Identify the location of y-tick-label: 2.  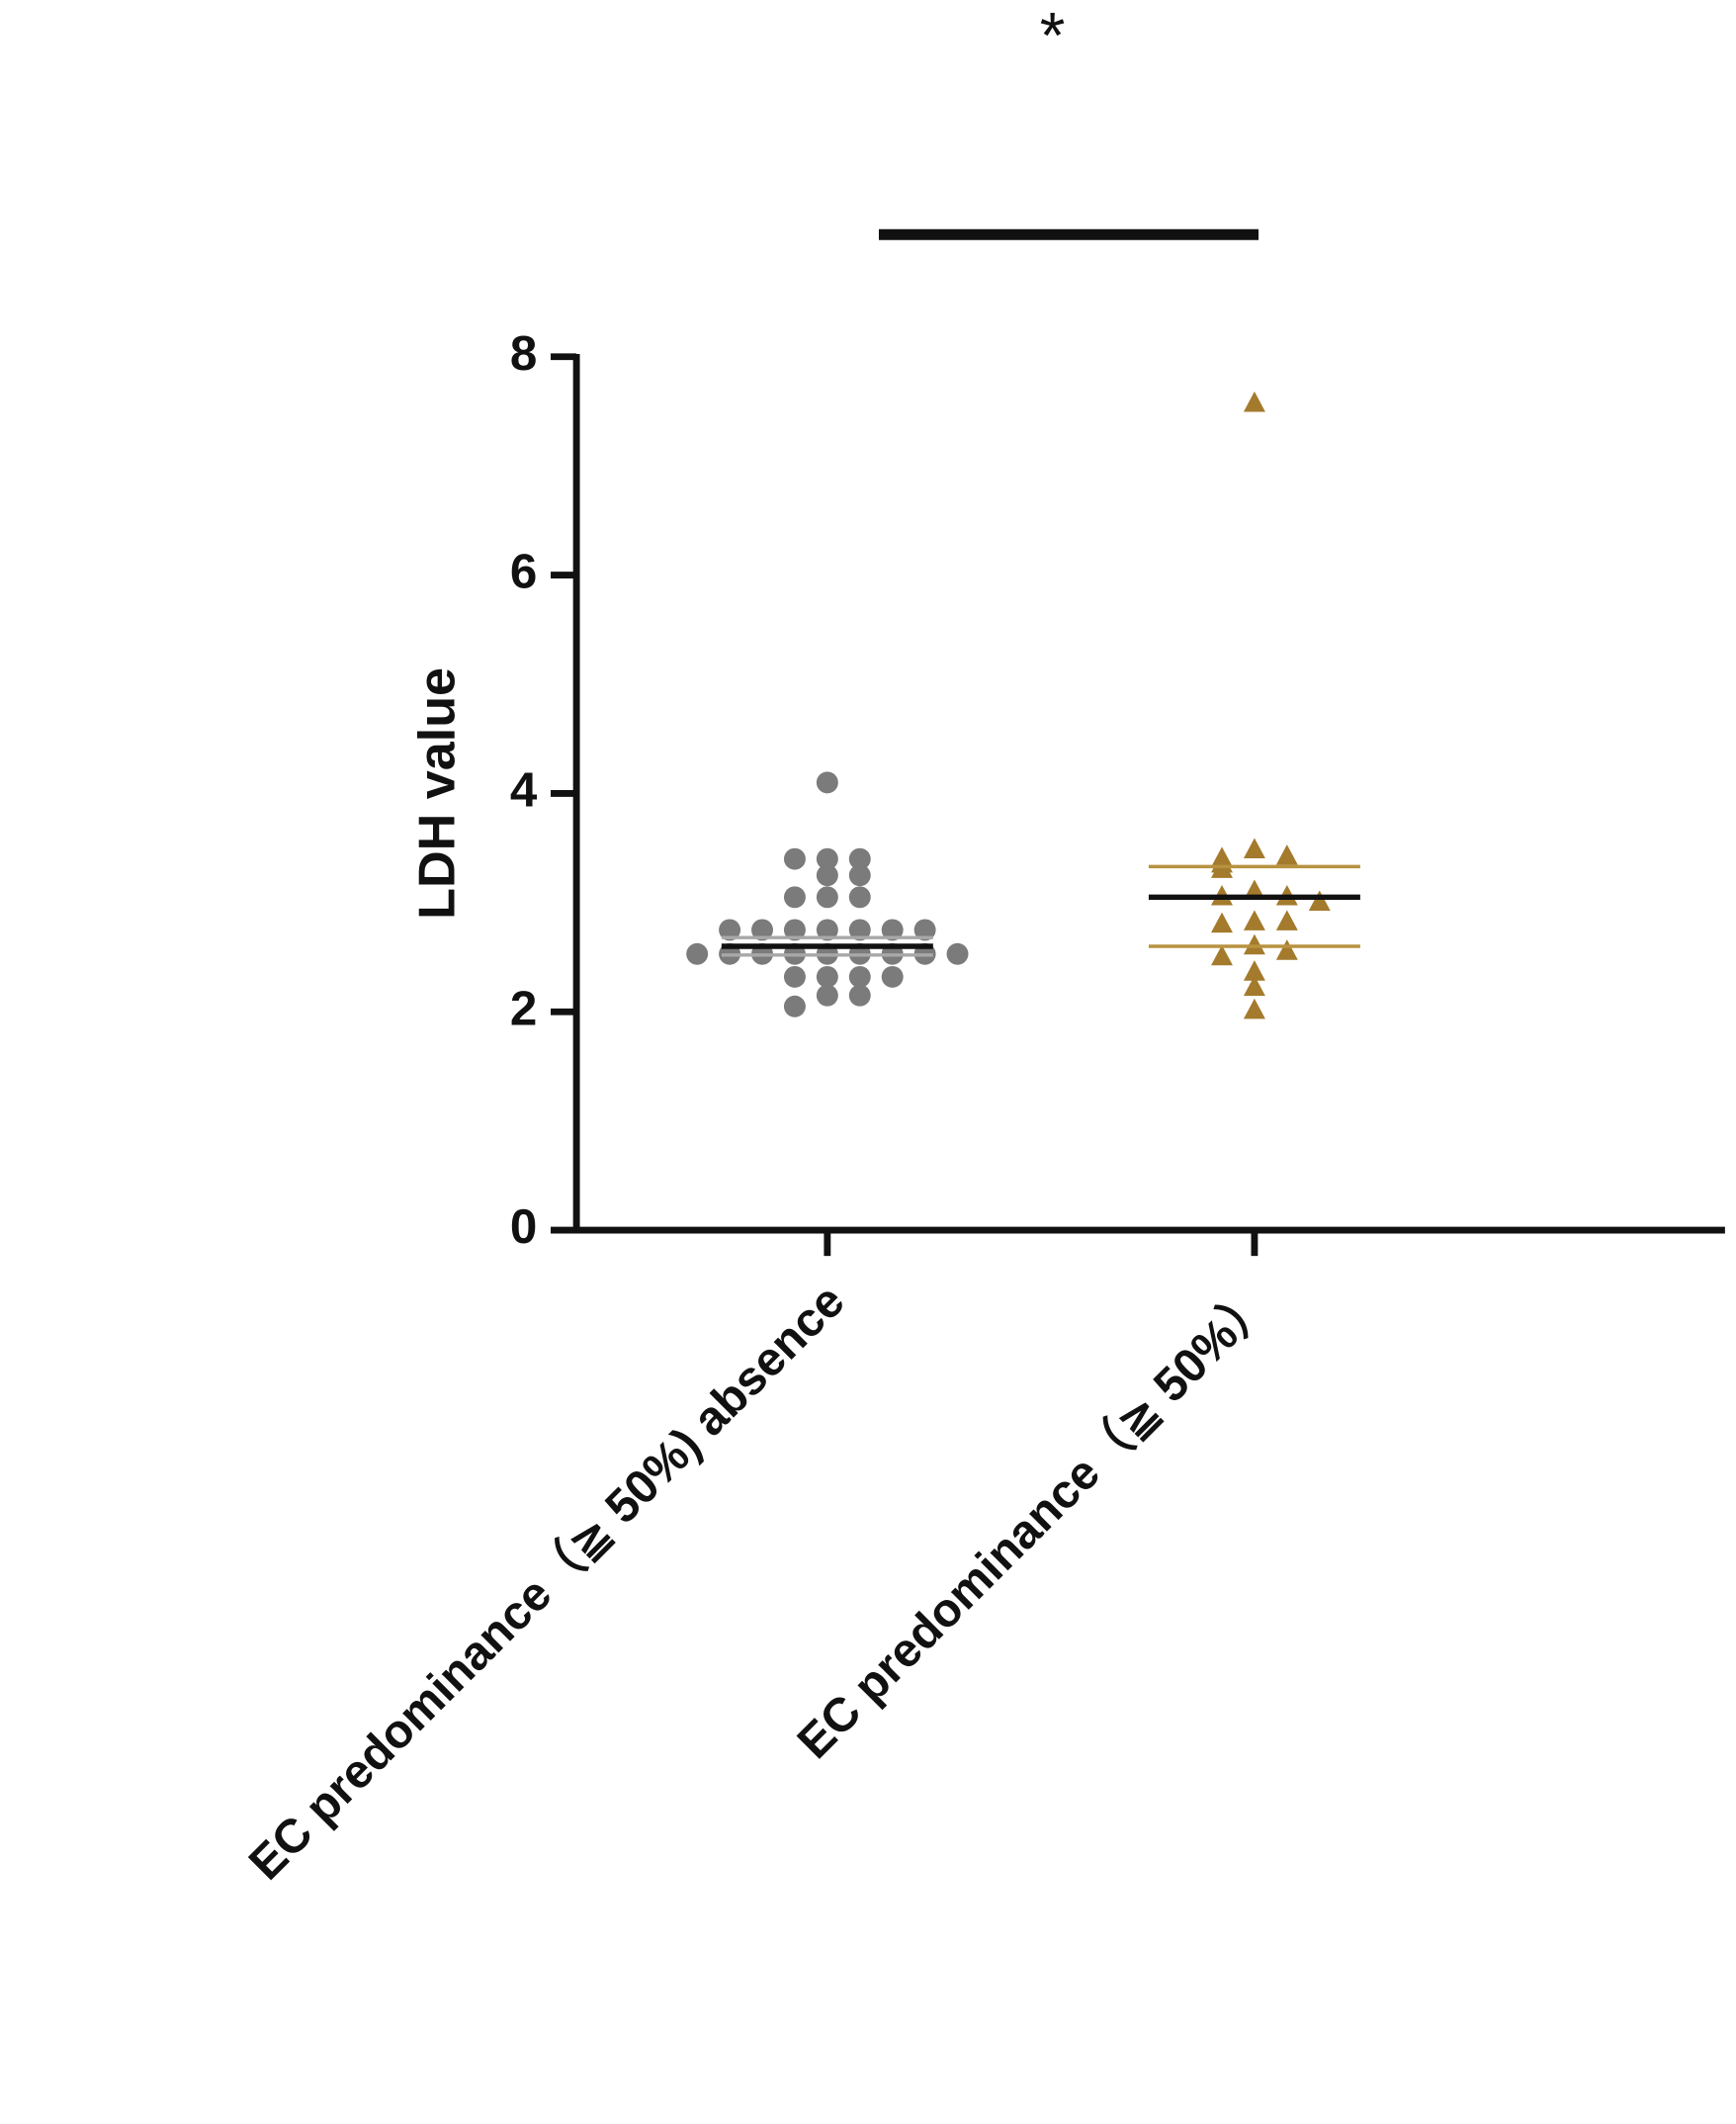
(523, 1008).